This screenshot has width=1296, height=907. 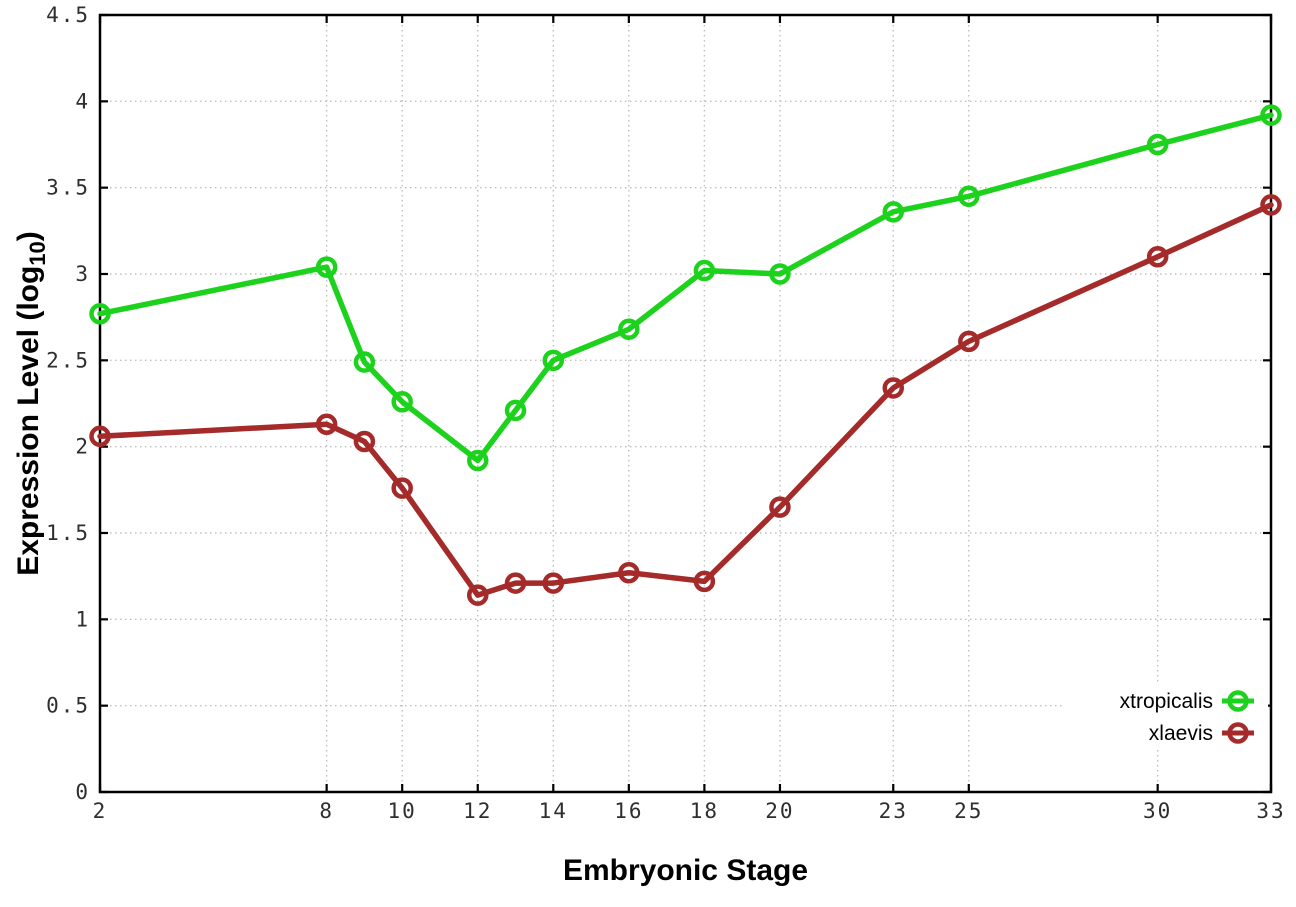 I want to click on y-tick-label-2.5: 2.5, so click(x=68, y=360).